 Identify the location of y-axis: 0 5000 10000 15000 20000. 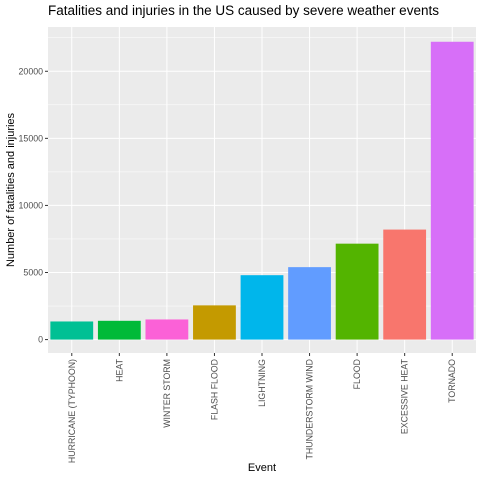
(33, 205).